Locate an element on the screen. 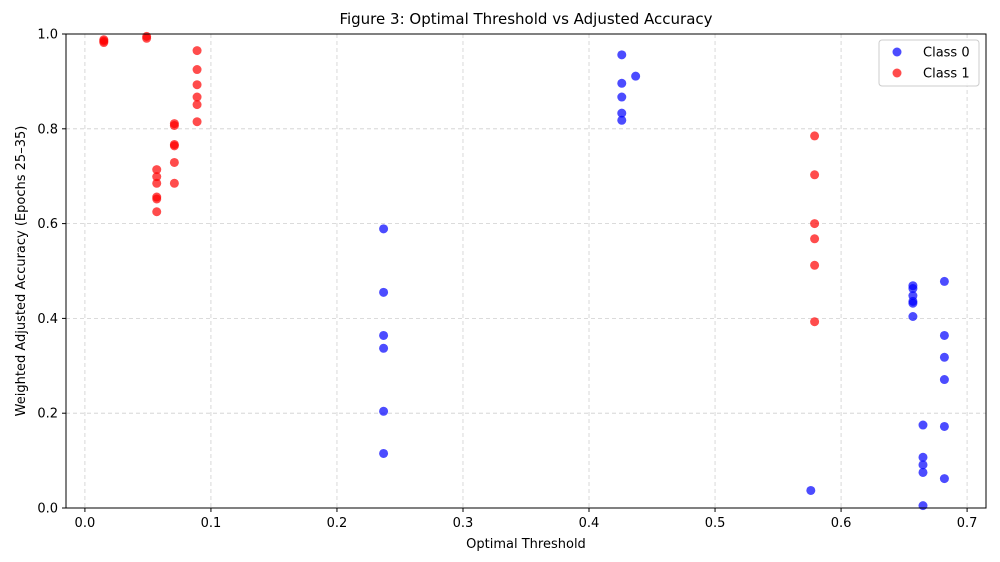  y-tick-label: 0.2 is located at coordinates (47, 414).